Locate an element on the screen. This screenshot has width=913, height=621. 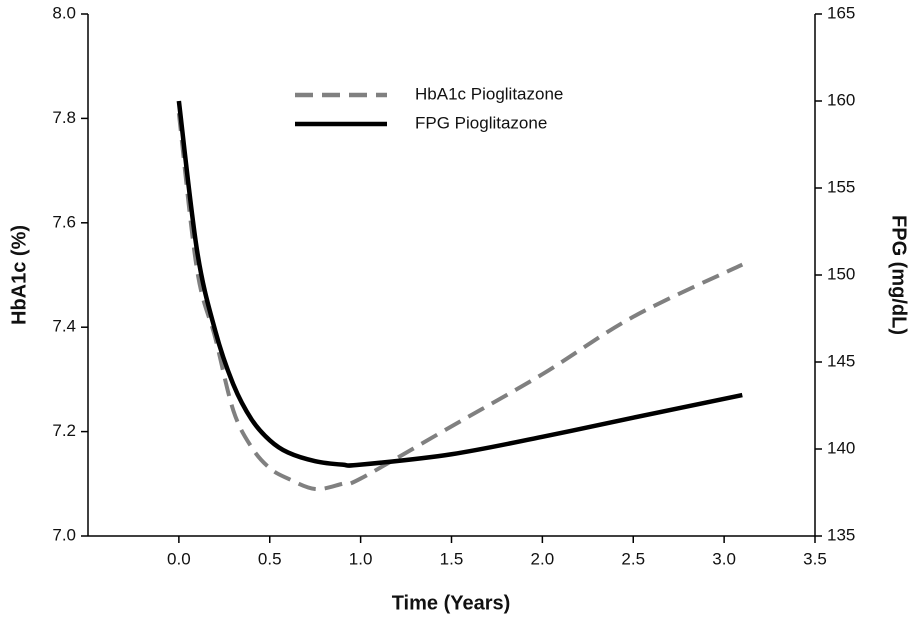
x-tick-label: 3.5 is located at coordinates (815, 558).